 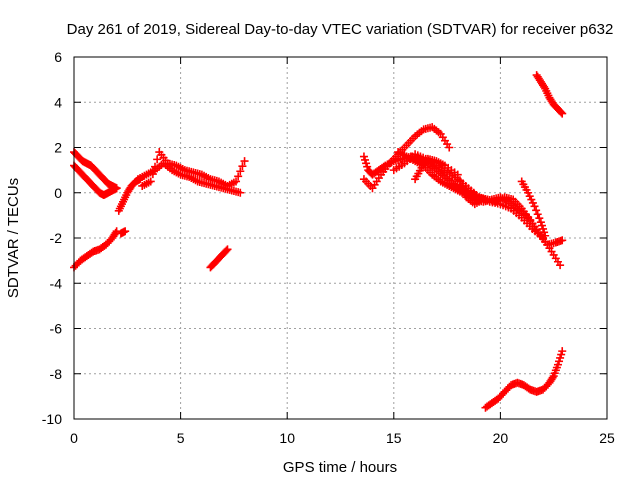 I want to click on y-tick-label: -10, so click(x=52, y=419).